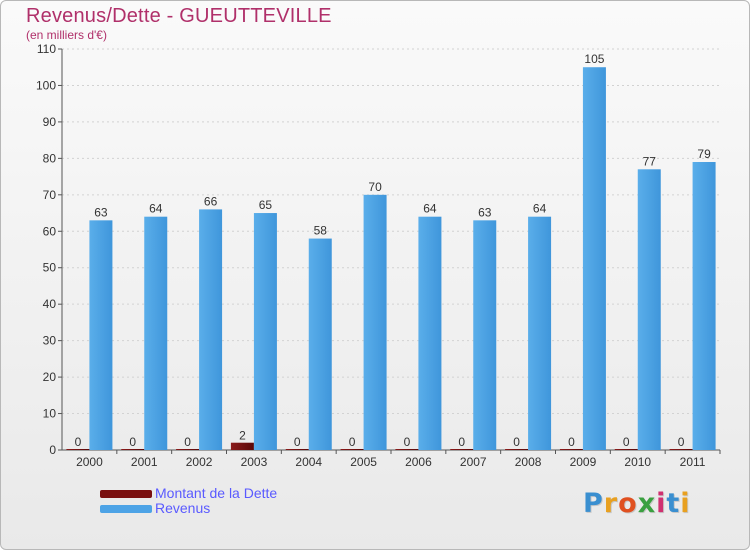 Image resolution: width=750 pixels, height=550 pixels. What do you see at coordinates (216, 493) in the screenshot?
I see `legend-label-dette: Montant de la Dette` at bounding box center [216, 493].